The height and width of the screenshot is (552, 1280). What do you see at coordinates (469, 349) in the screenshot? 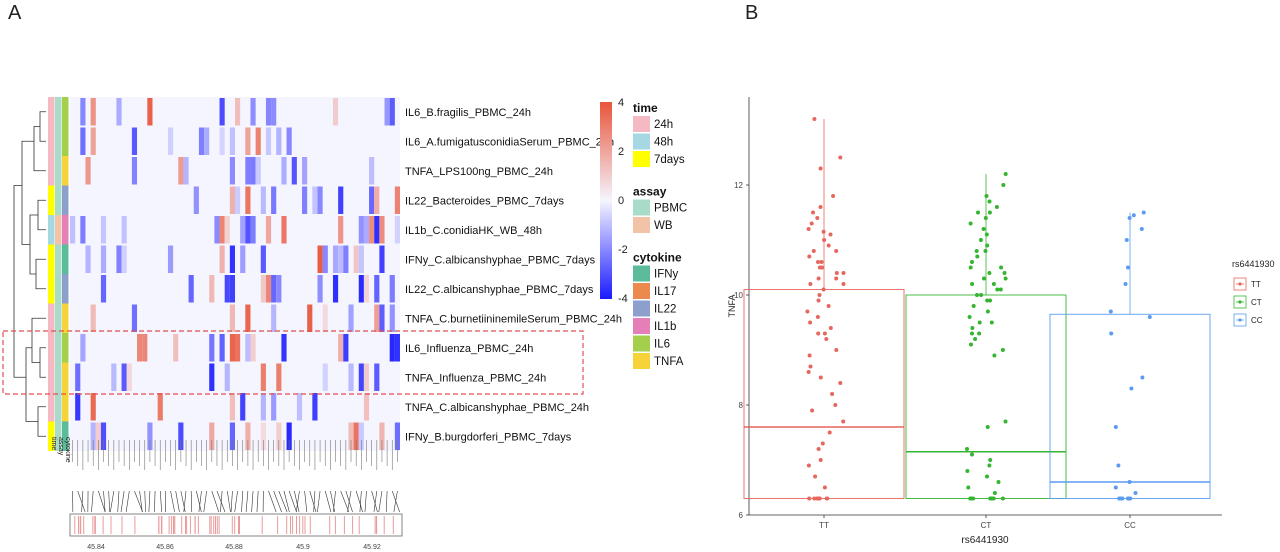
I see `heatmap-row-label: IL6_Influenza_PBMC_24h` at bounding box center [469, 349].